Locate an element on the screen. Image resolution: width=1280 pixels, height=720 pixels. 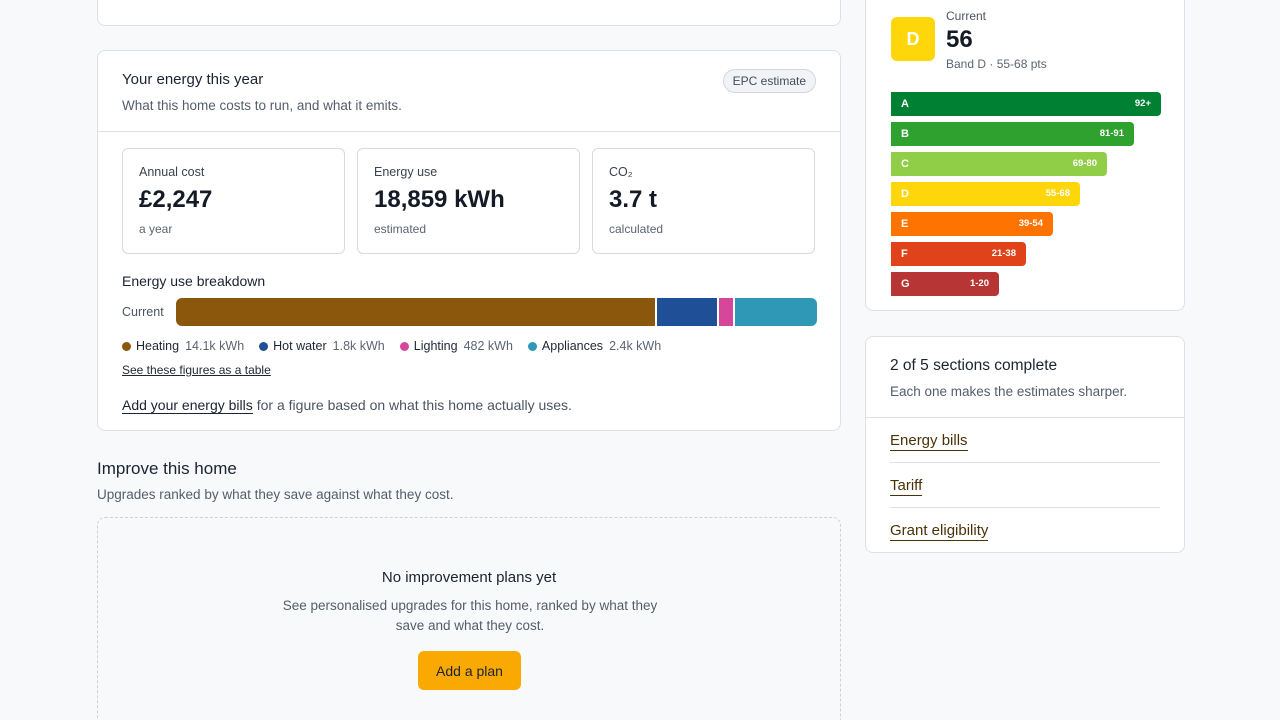
rating-range: 69-80 is located at coordinates (1084, 163).